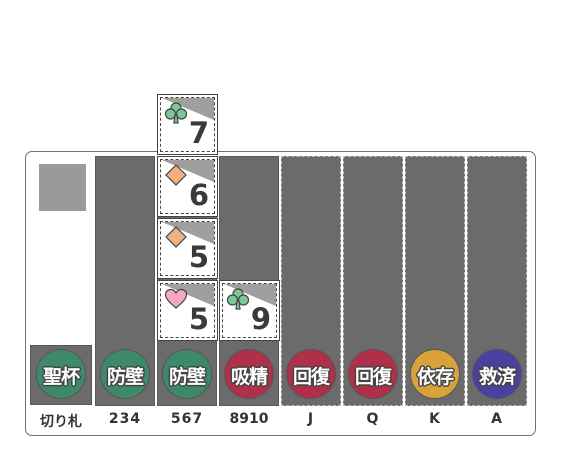  I want to click on card-heart-5: 5, so click(187, 310).